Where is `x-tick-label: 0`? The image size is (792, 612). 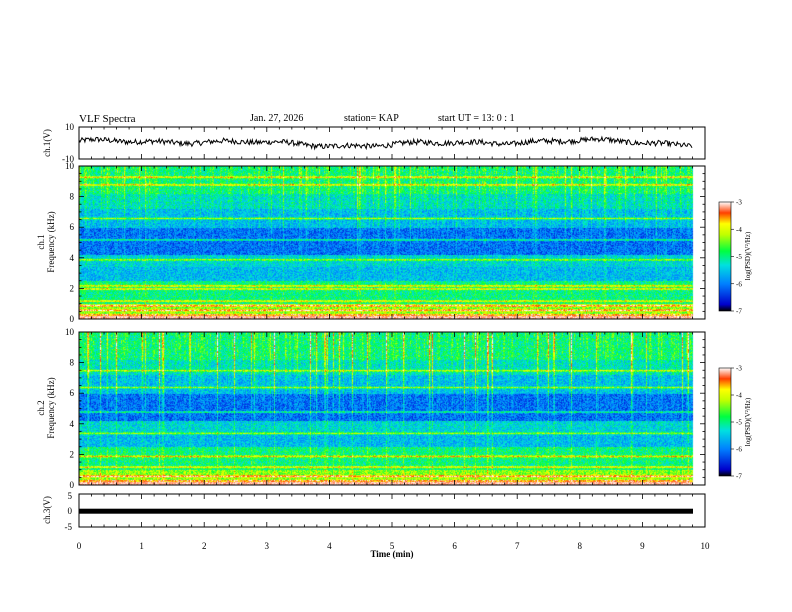
x-tick-label: 0 is located at coordinates (79, 546).